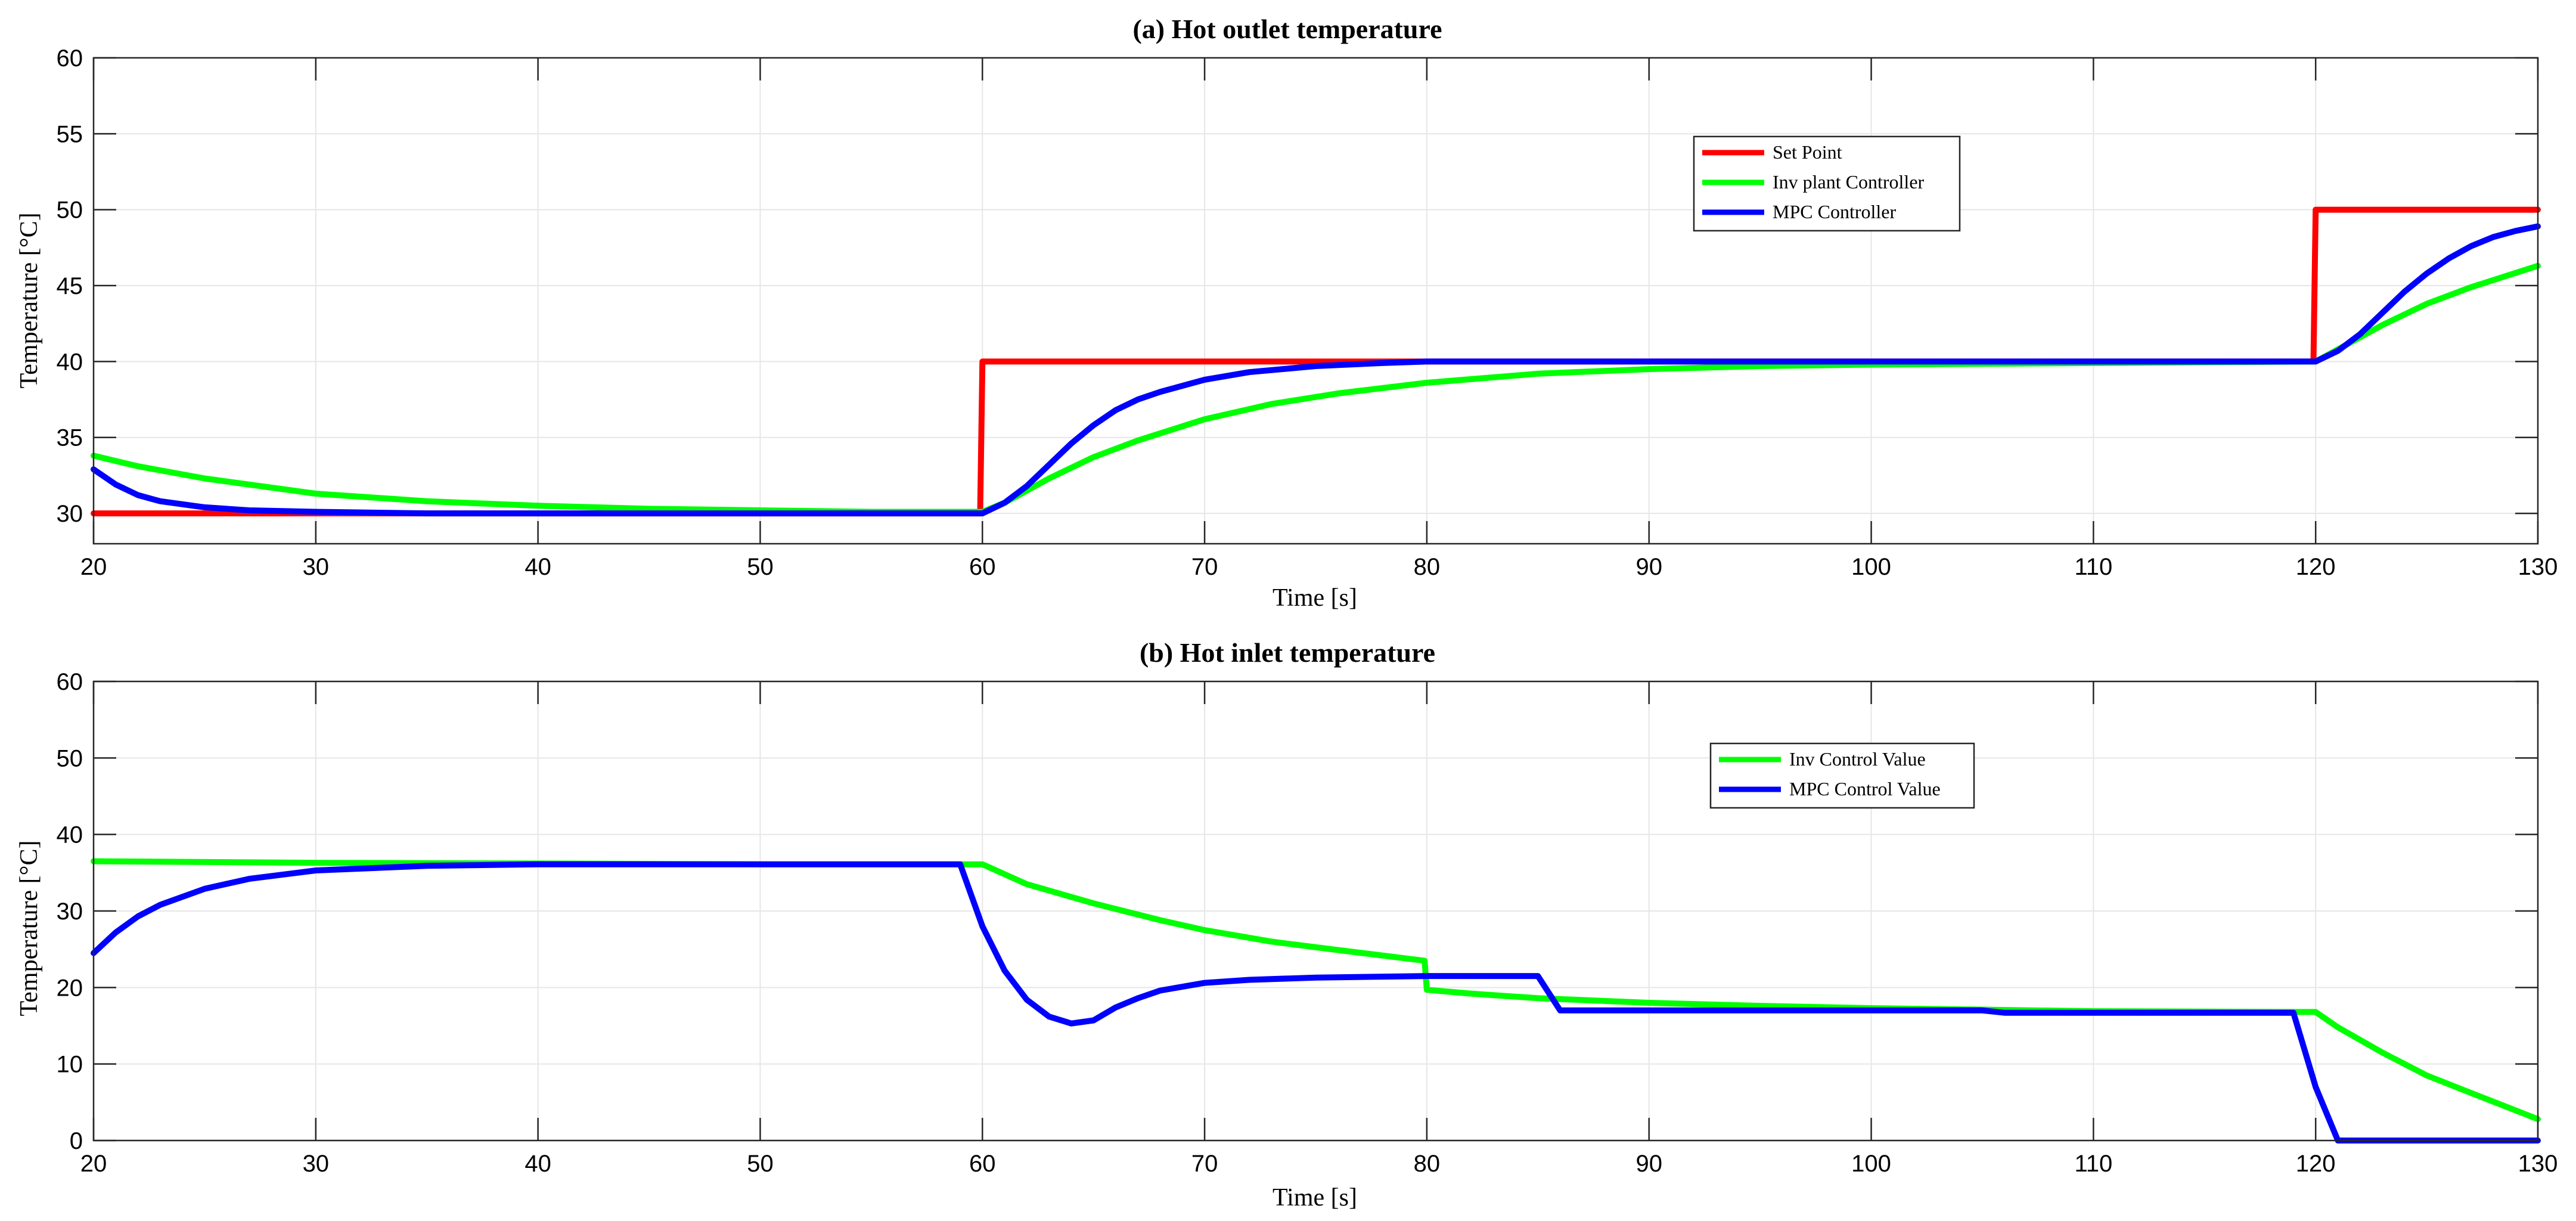 The width and height of the screenshot is (2576, 1221). What do you see at coordinates (1865, 789) in the screenshot?
I see `legend-label-mpc-control: MPC Control Value` at bounding box center [1865, 789].